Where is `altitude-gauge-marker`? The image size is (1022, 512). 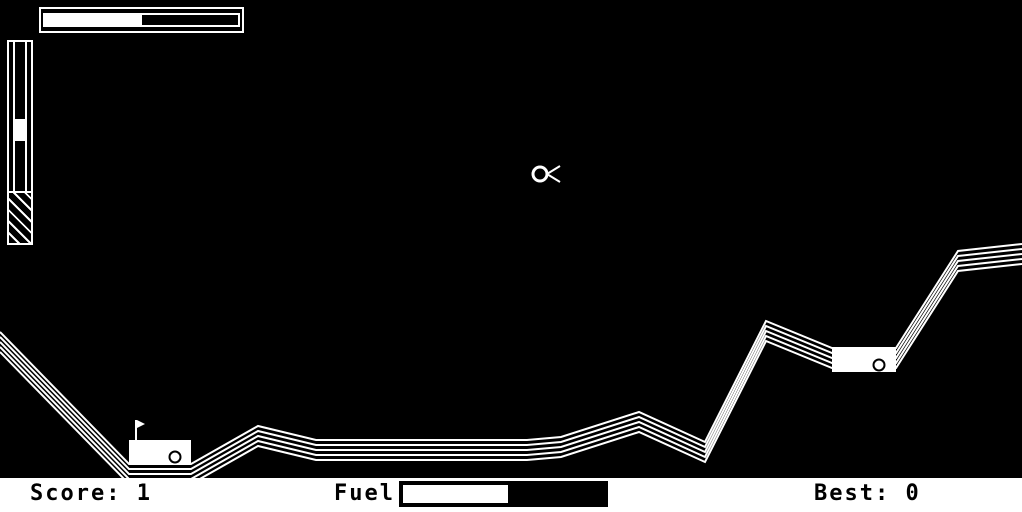 altitude-gauge-marker is located at coordinates (20, 130).